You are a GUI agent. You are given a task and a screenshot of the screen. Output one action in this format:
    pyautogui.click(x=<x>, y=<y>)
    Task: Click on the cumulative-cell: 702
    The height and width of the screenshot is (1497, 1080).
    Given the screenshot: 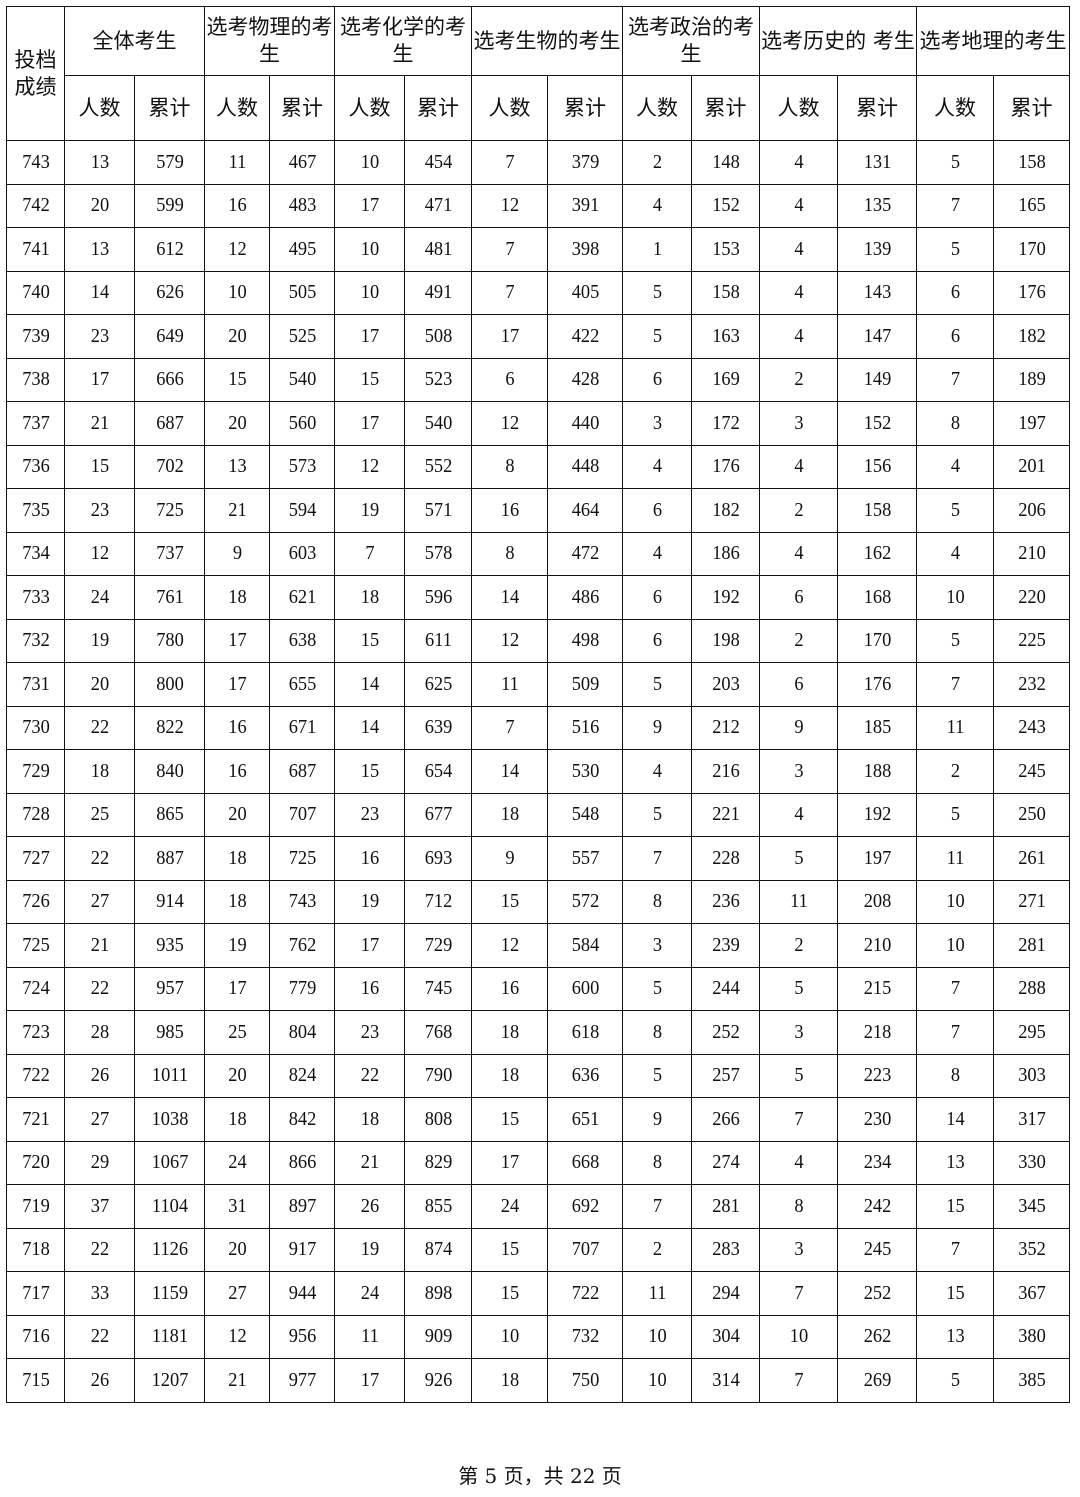 What is the action you would take?
    pyautogui.click(x=169, y=466)
    